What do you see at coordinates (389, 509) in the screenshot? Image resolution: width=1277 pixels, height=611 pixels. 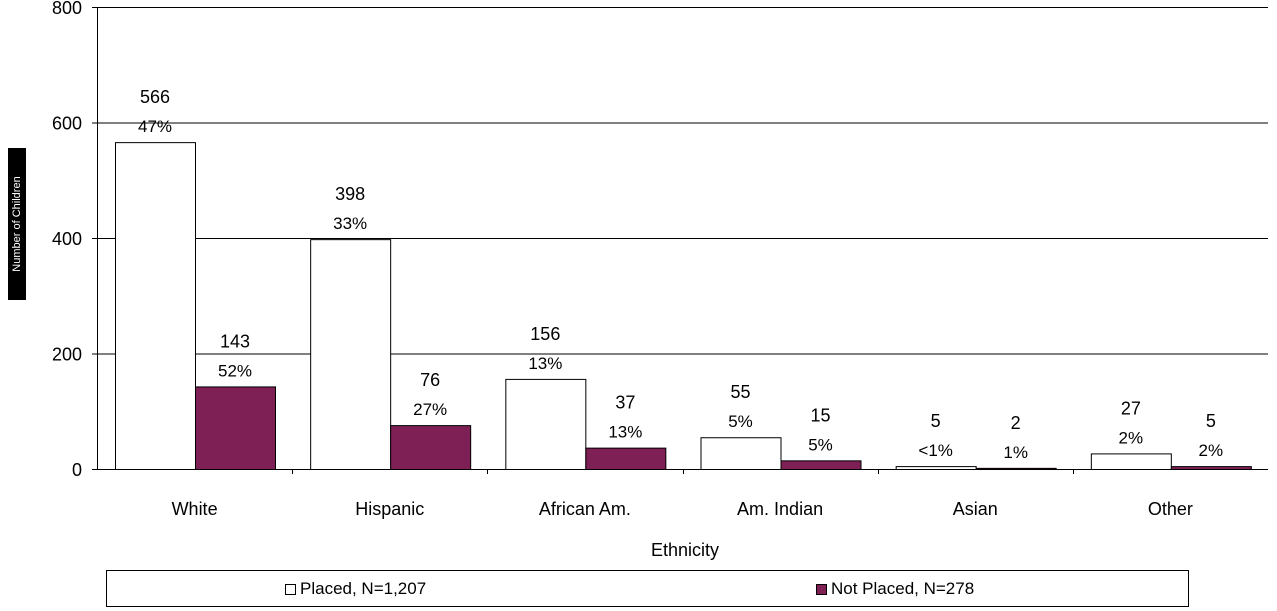 I see `x-tick-label: Hispanic` at bounding box center [389, 509].